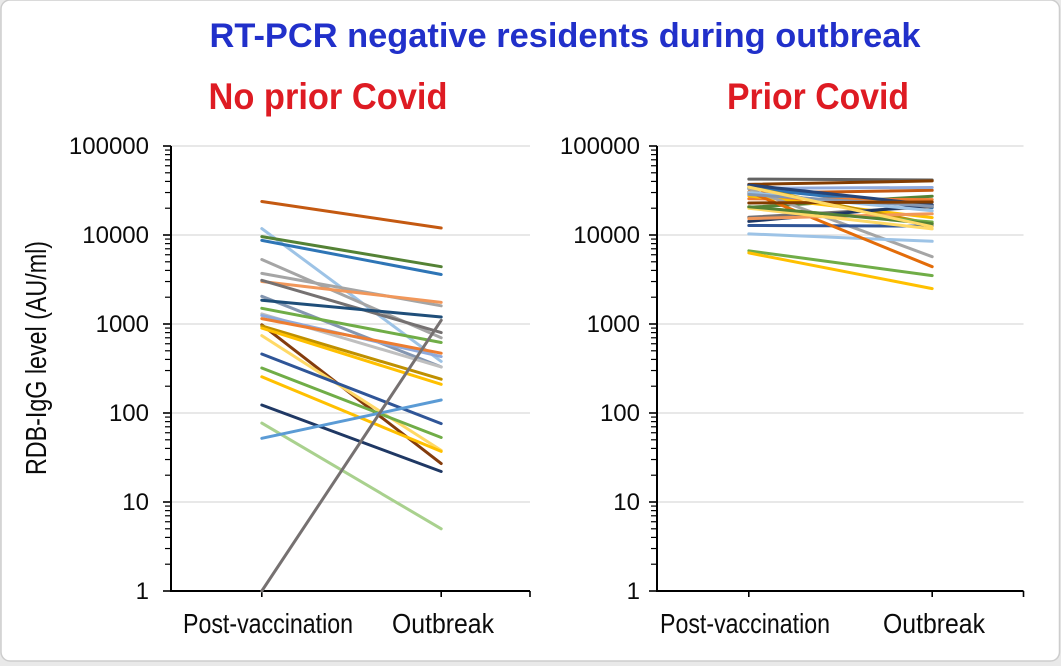  What do you see at coordinates (37, 358) in the screenshot?
I see `svg-text: RDB-IgG level (AU/ml)` at bounding box center [37, 358].